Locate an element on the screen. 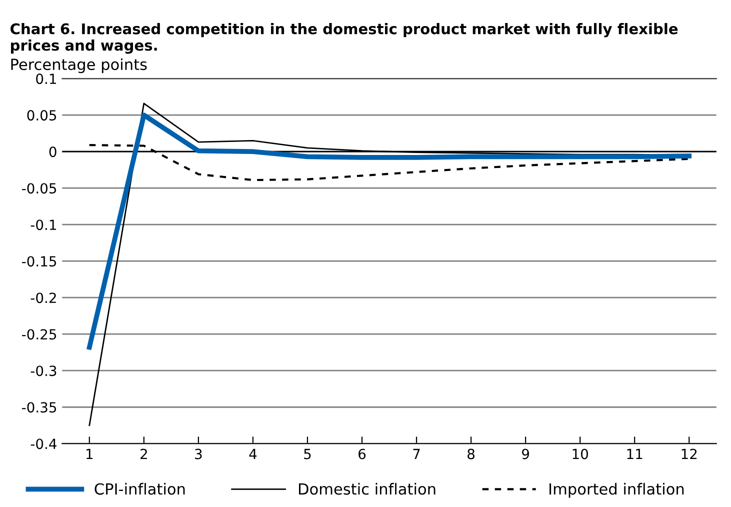 Image resolution: width=731 pixels, height=507 pixels. y-tick-label: -0.05 is located at coordinates (39, 188).